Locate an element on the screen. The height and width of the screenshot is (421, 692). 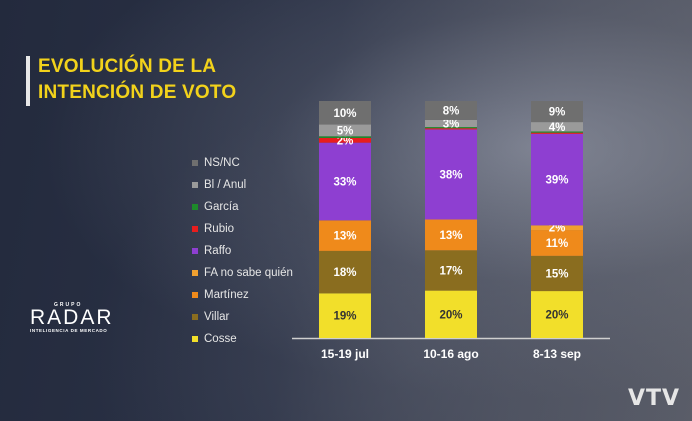
legend-label: NS/NC is located at coordinates (222, 163).